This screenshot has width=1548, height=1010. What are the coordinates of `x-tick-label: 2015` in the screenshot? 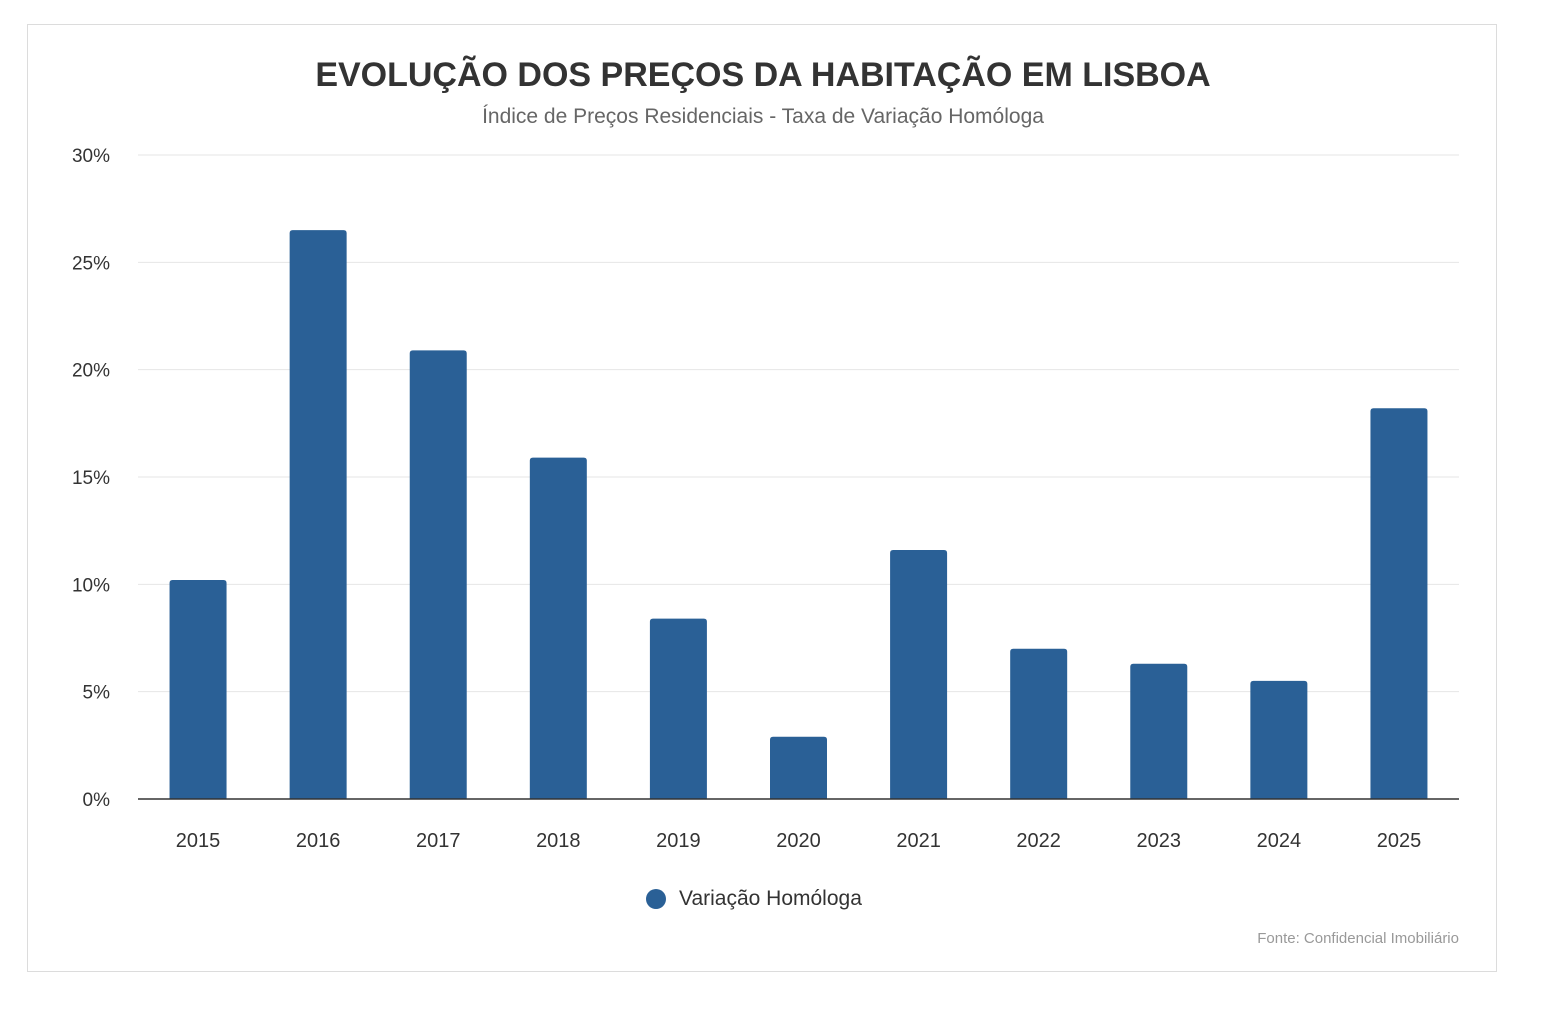 It's located at (198, 841).